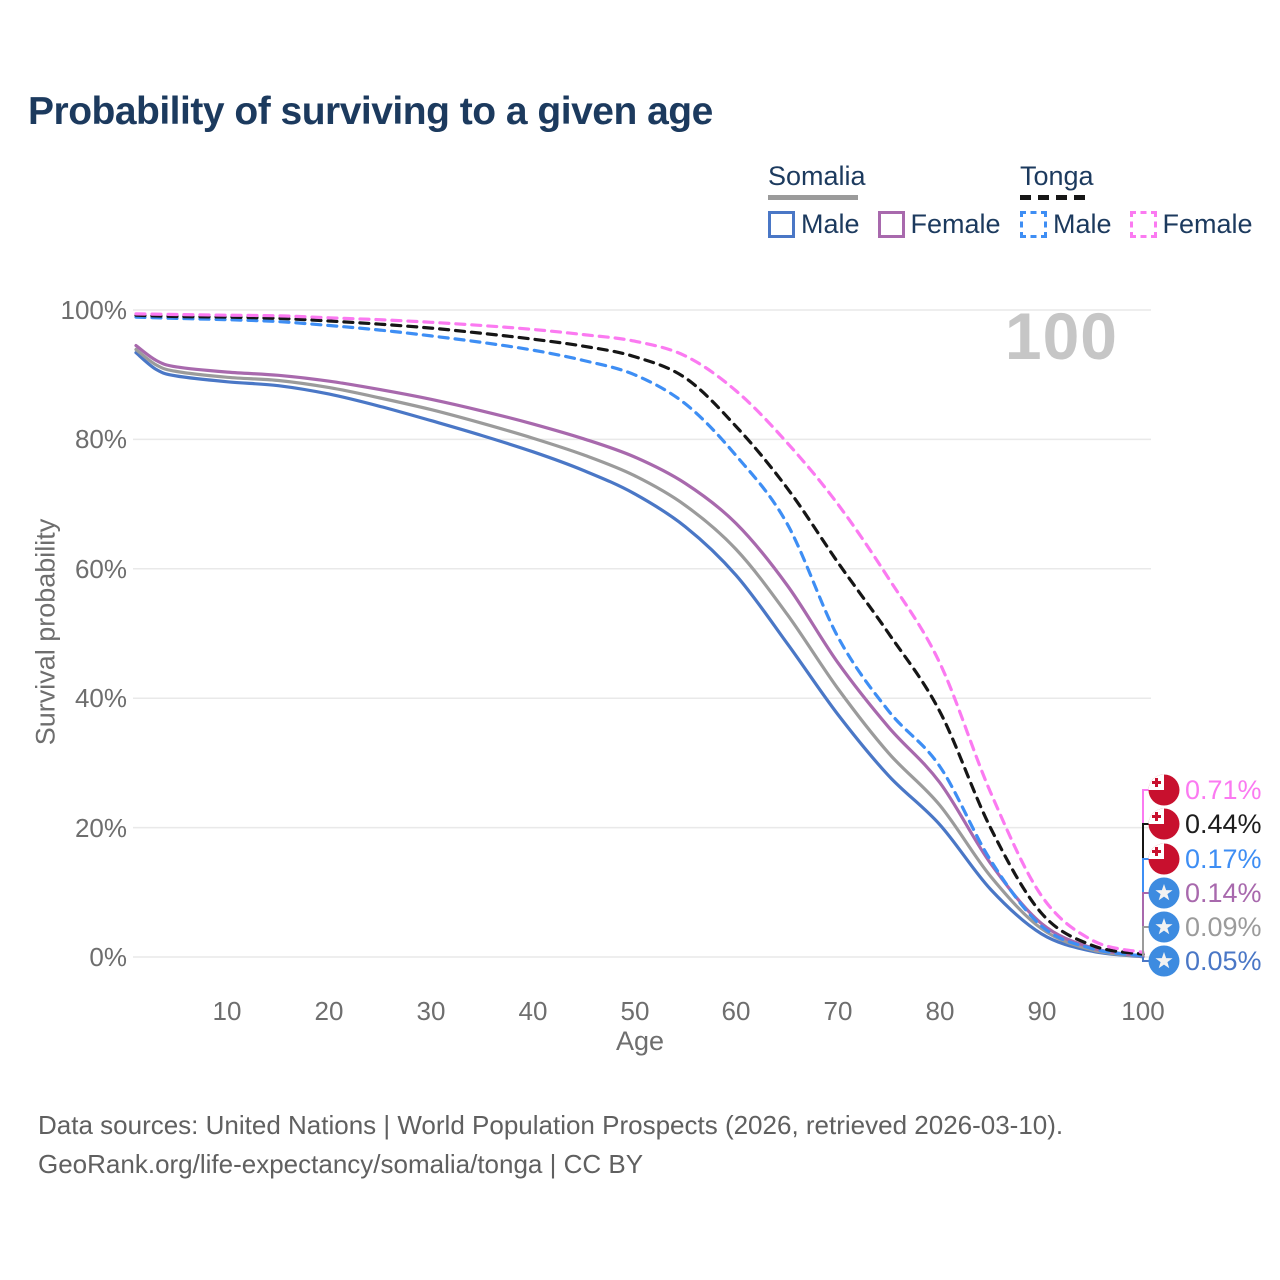 The height and width of the screenshot is (1280, 1280). Describe the element at coordinates (940, 1011) in the screenshot. I see `x-tick-label: 80` at that location.